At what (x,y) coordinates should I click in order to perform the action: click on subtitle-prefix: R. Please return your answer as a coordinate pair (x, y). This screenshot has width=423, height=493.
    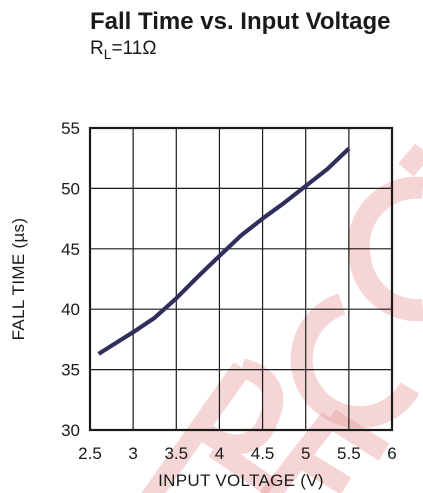
    Looking at the image, I should click on (97, 48).